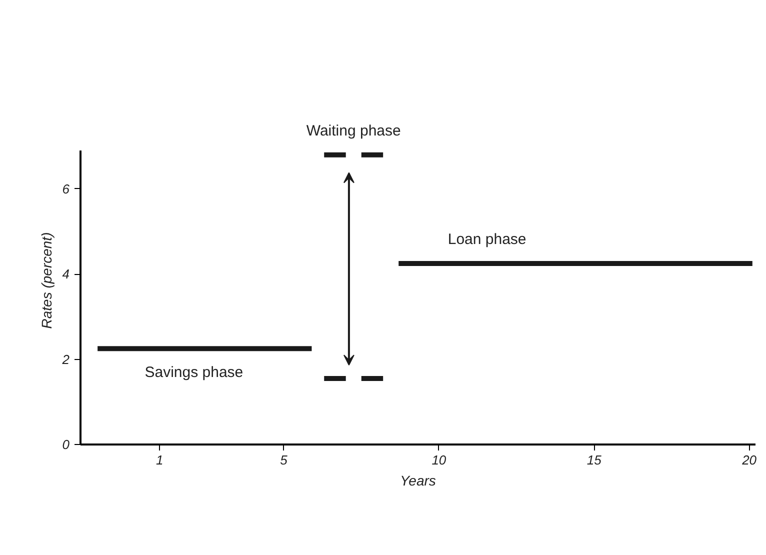  Describe the element at coordinates (65, 359) in the screenshot. I see `y-tick-label: 2` at that location.